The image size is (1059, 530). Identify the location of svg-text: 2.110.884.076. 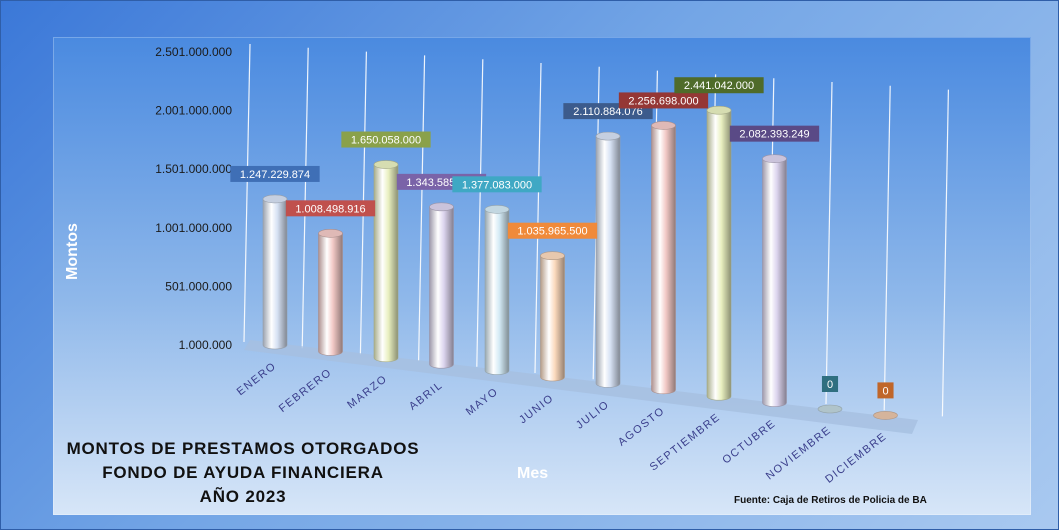
(608, 112).